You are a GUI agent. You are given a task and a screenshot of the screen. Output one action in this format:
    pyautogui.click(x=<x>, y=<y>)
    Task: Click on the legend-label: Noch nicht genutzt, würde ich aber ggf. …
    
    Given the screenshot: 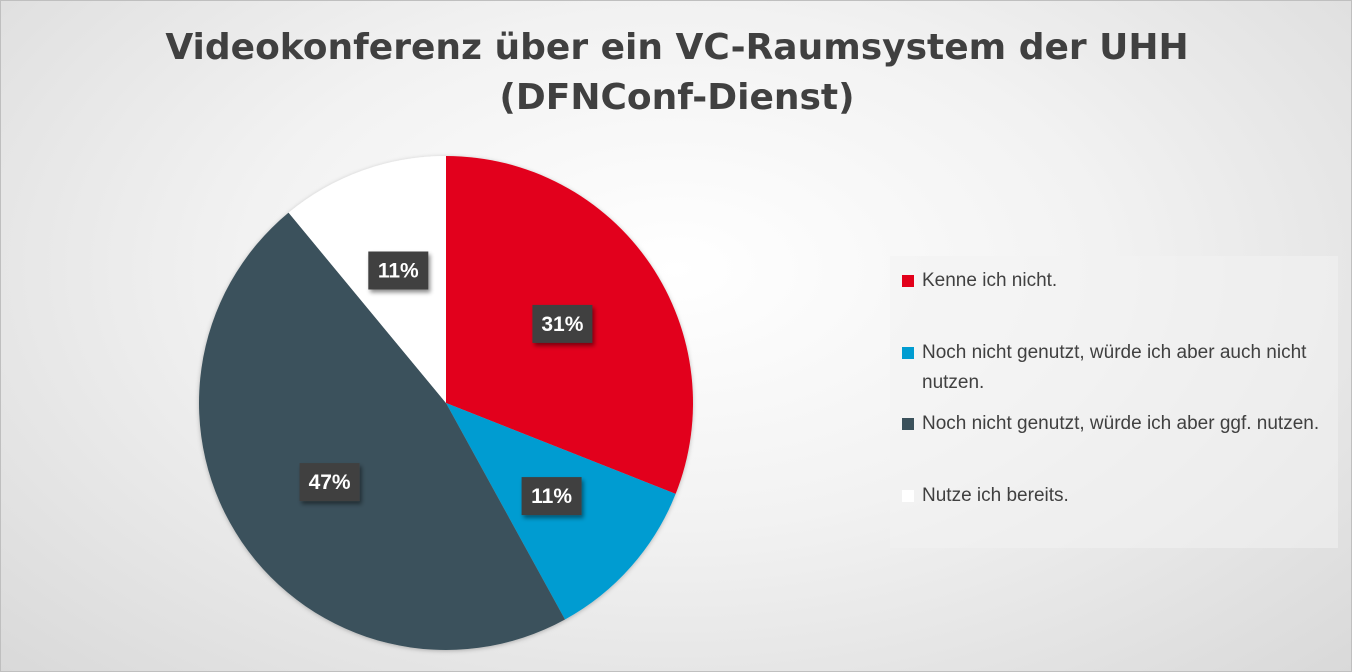 What is the action you would take?
    pyautogui.click(x=1121, y=423)
    